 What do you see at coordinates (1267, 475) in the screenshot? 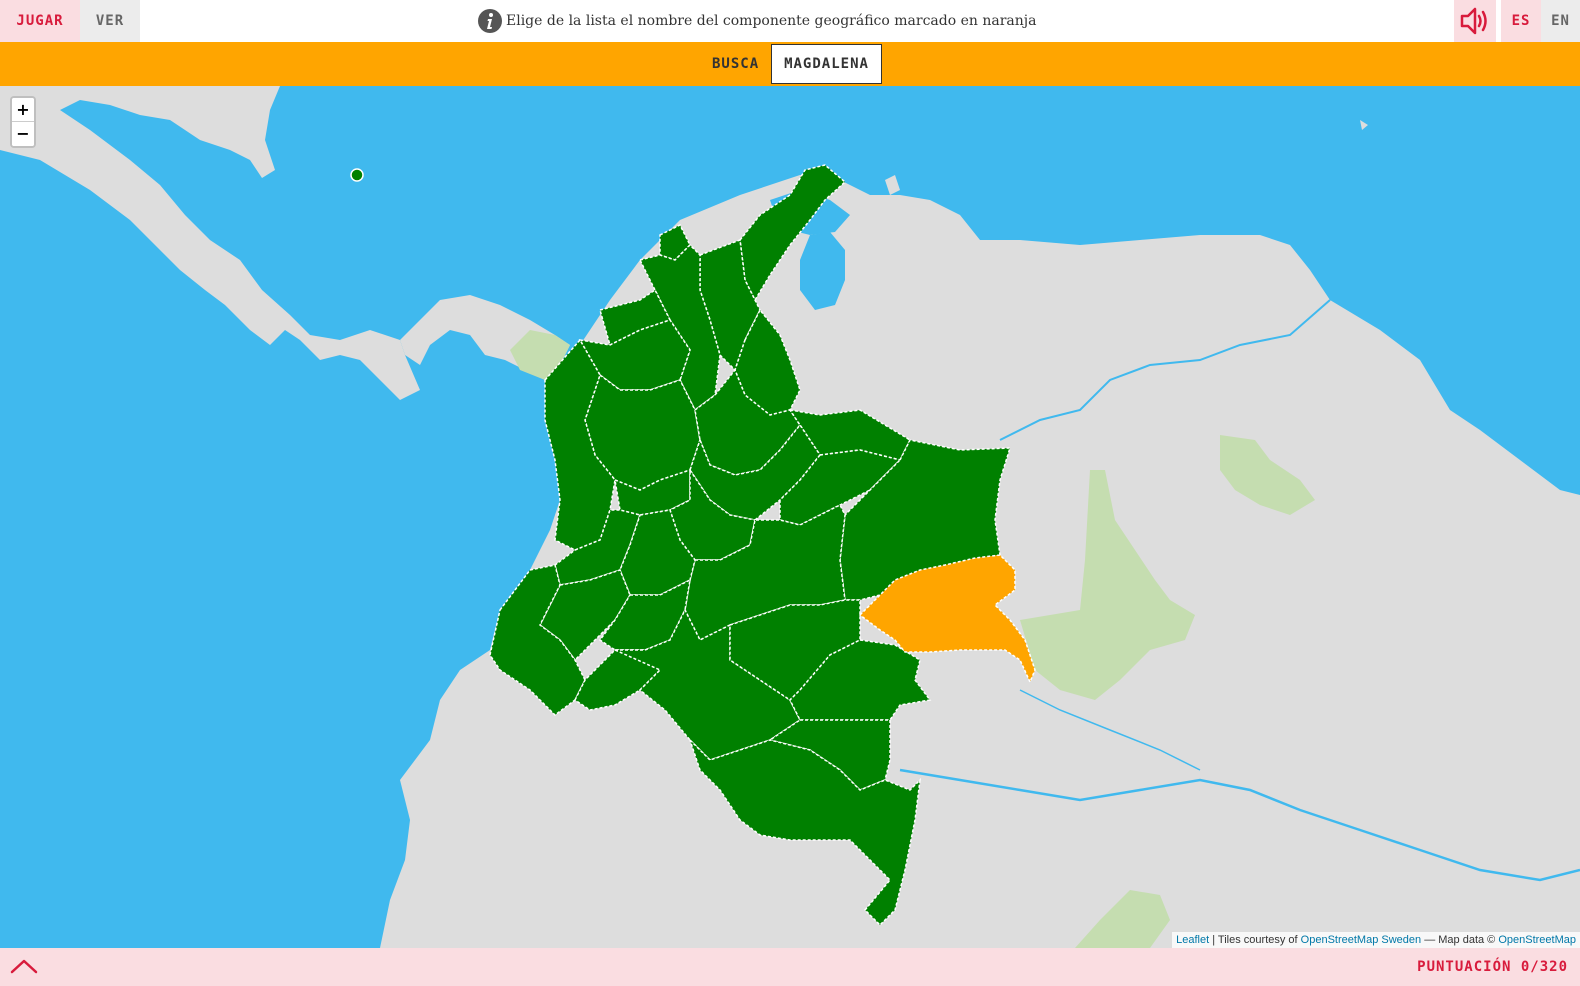
I see `protected-area-canaima` at bounding box center [1267, 475].